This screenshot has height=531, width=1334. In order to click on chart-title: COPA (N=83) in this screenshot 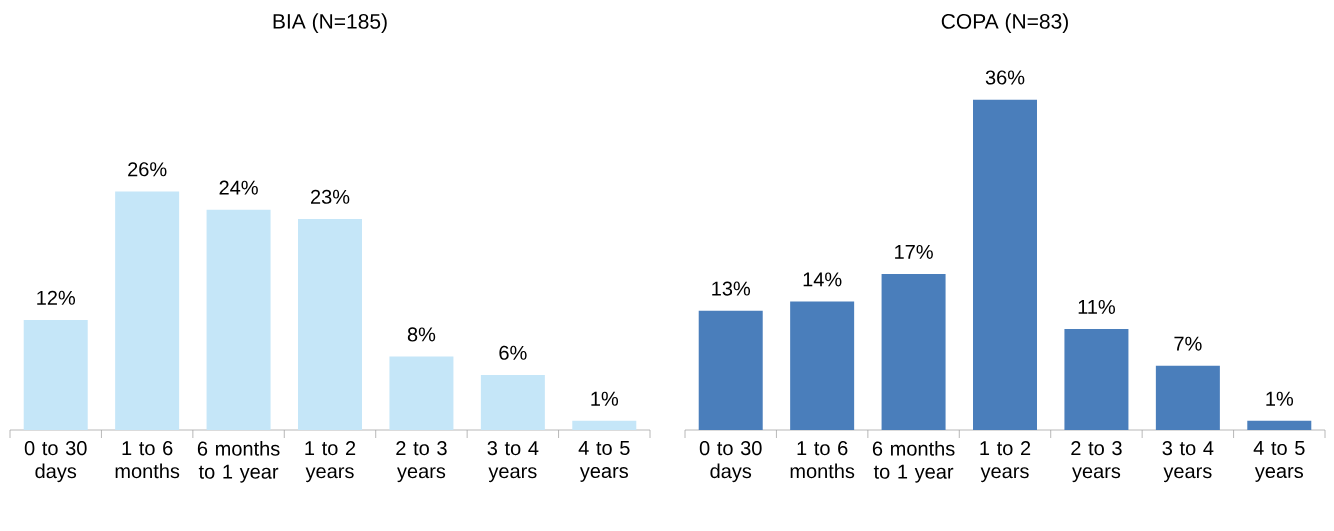, I will do `click(1004, 23)`.